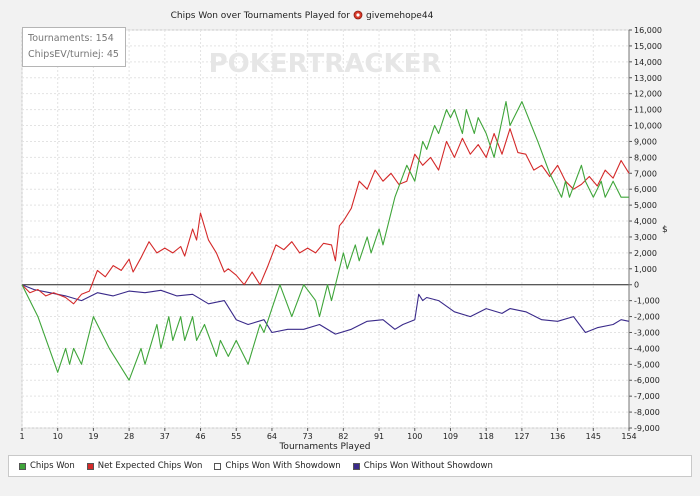 This screenshot has height=496, width=700. What do you see at coordinates (648, 78) in the screenshot?
I see `y-tick-label: 13,000` at bounding box center [648, 78].